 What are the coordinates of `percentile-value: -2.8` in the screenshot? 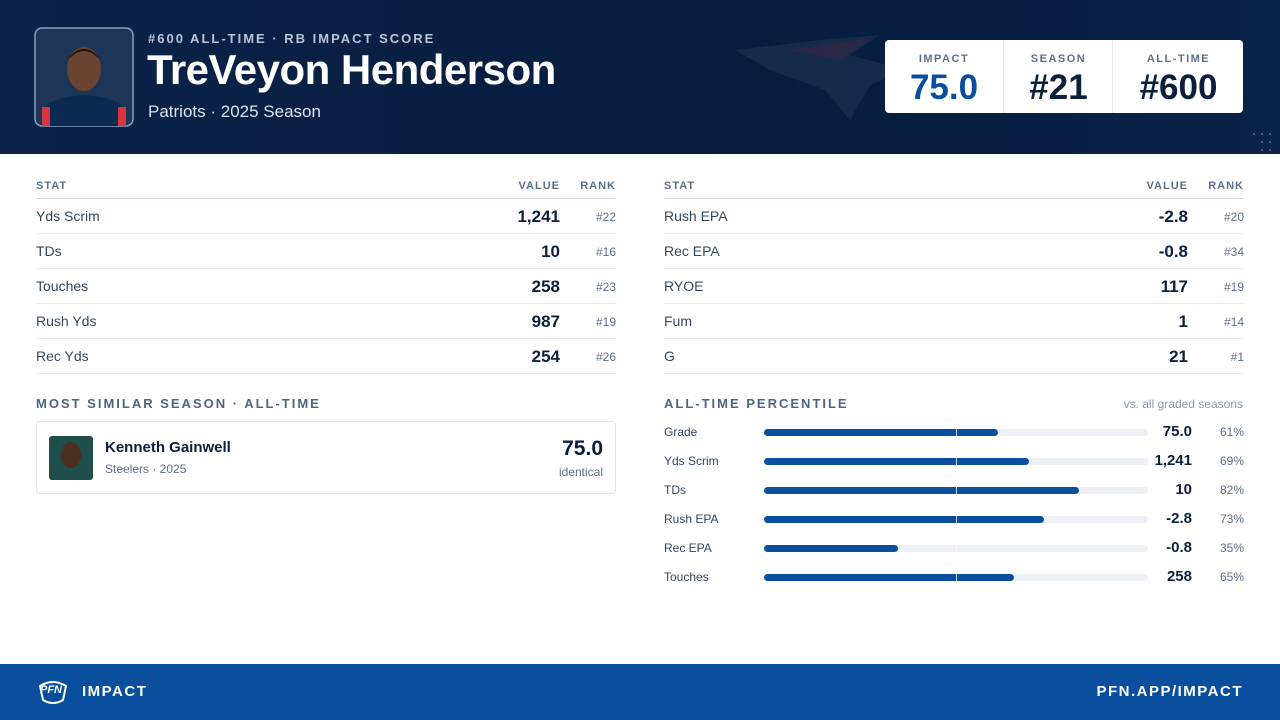 It's located at (1179, 518).